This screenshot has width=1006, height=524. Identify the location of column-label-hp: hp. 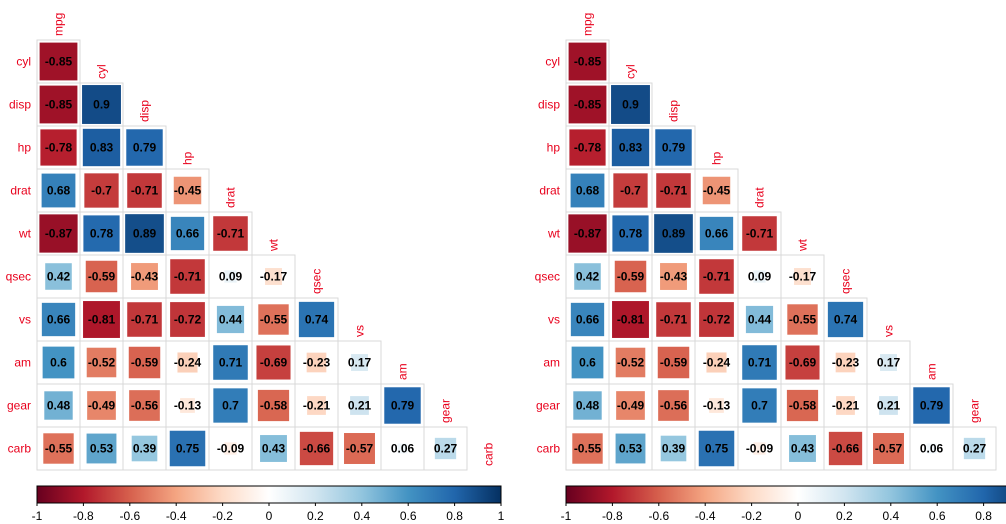
(188, 158).